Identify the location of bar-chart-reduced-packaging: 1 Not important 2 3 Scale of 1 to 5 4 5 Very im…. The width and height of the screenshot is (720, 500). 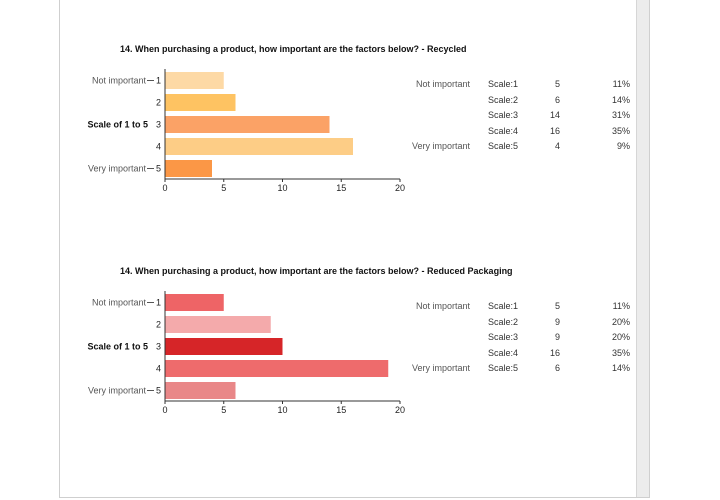
(246, 353).